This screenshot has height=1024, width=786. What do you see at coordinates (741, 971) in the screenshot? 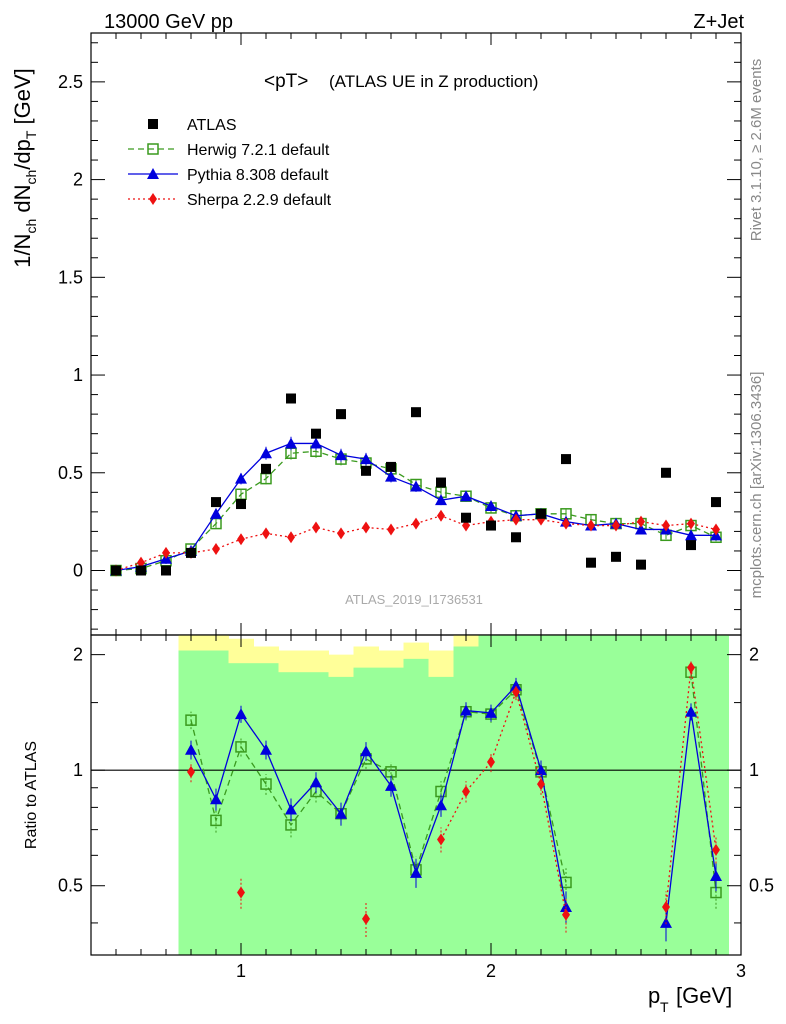
I see `x-tick-label: 3` at bounding box center [741, 971].